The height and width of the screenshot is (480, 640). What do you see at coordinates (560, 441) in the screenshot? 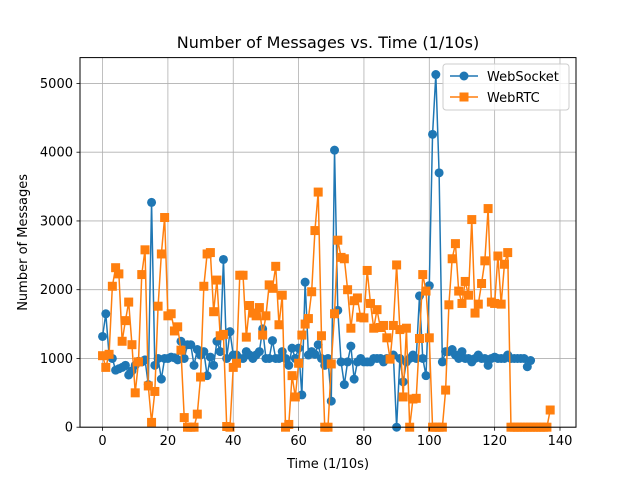
I see `x-tick-label: 140` at bounding box center [560, 441].